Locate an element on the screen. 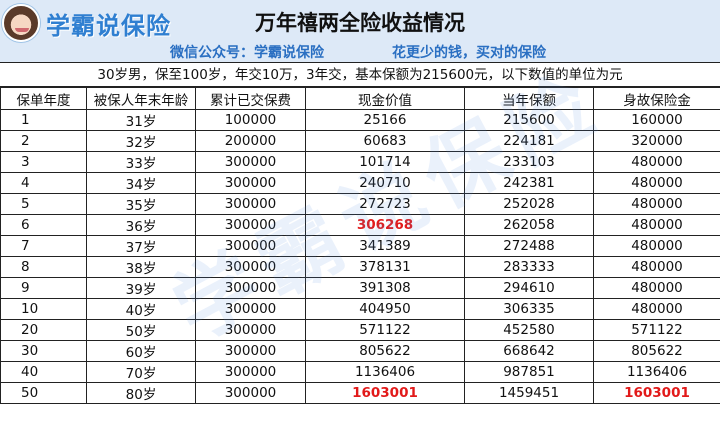  cell-death-benefit: 805622 is located at coordinates (656, 351).